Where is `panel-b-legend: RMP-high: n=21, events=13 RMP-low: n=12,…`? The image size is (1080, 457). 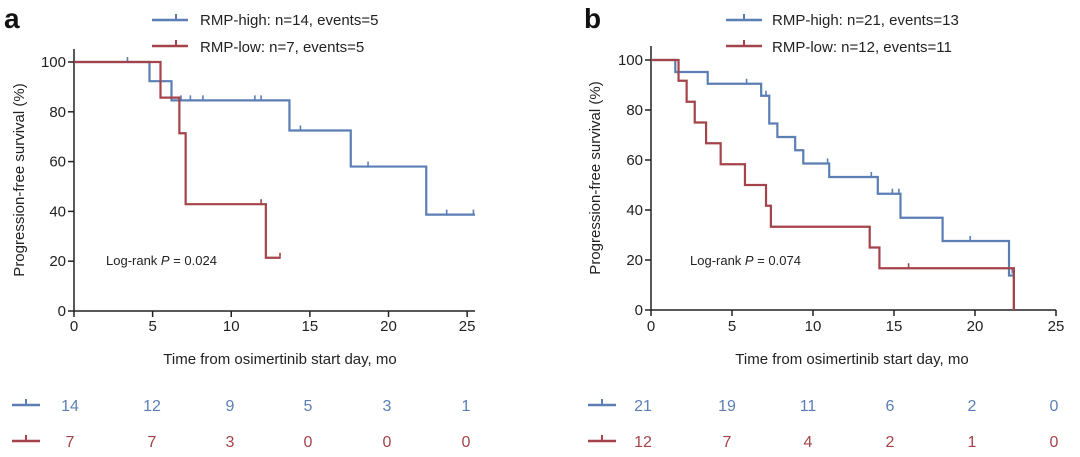
panel-b-legend: RMP-high: n=21, events=13 RMP-low: n=12,… is located at coordinates (842, 34).